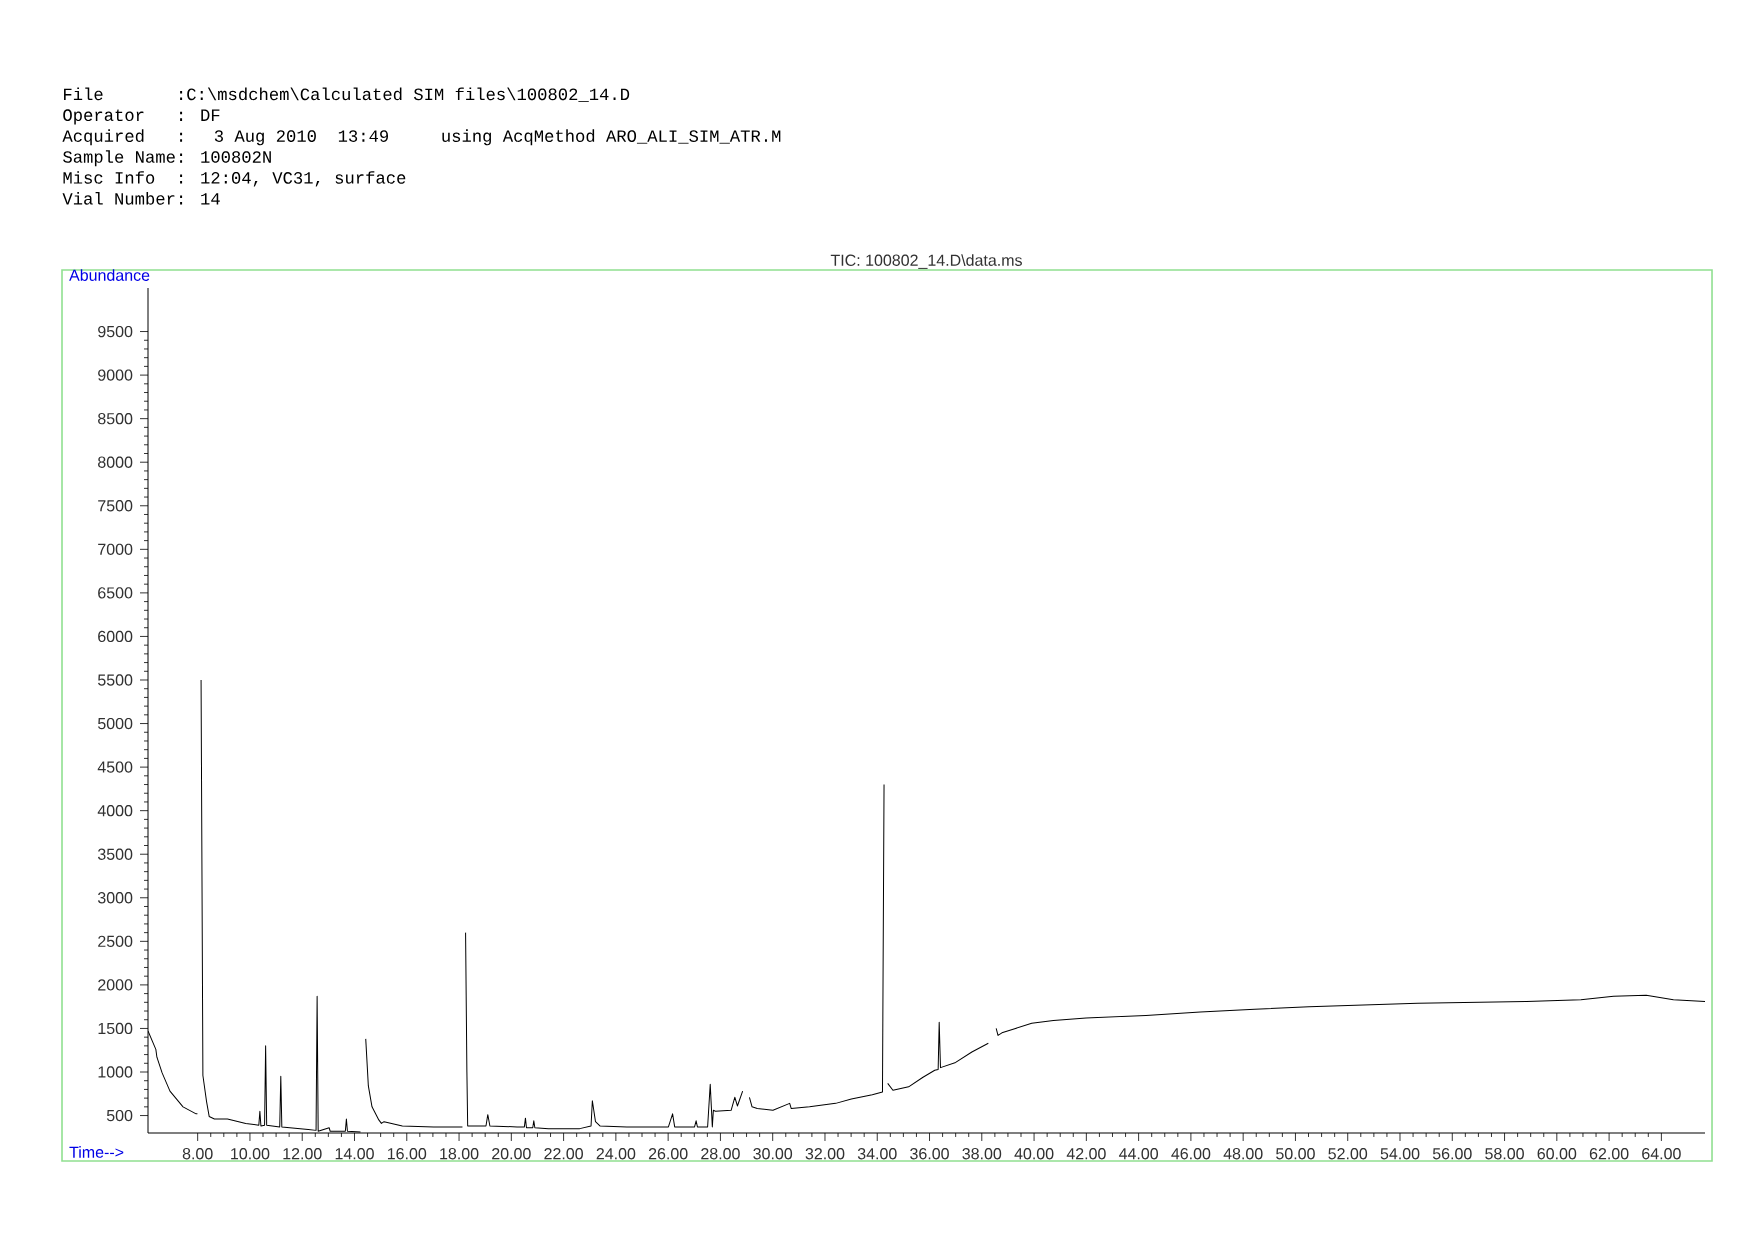  I want to click on text: Sample Name: 100802N, so click(167, 158).